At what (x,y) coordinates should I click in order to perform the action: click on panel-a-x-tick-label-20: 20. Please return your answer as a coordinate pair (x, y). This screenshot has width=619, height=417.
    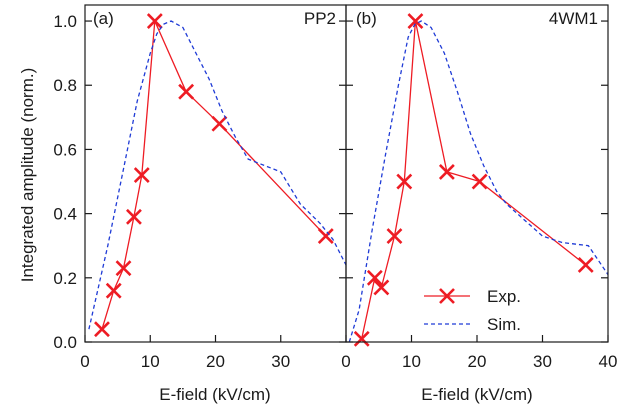
    Looking at the image, I should click on (215, 361).